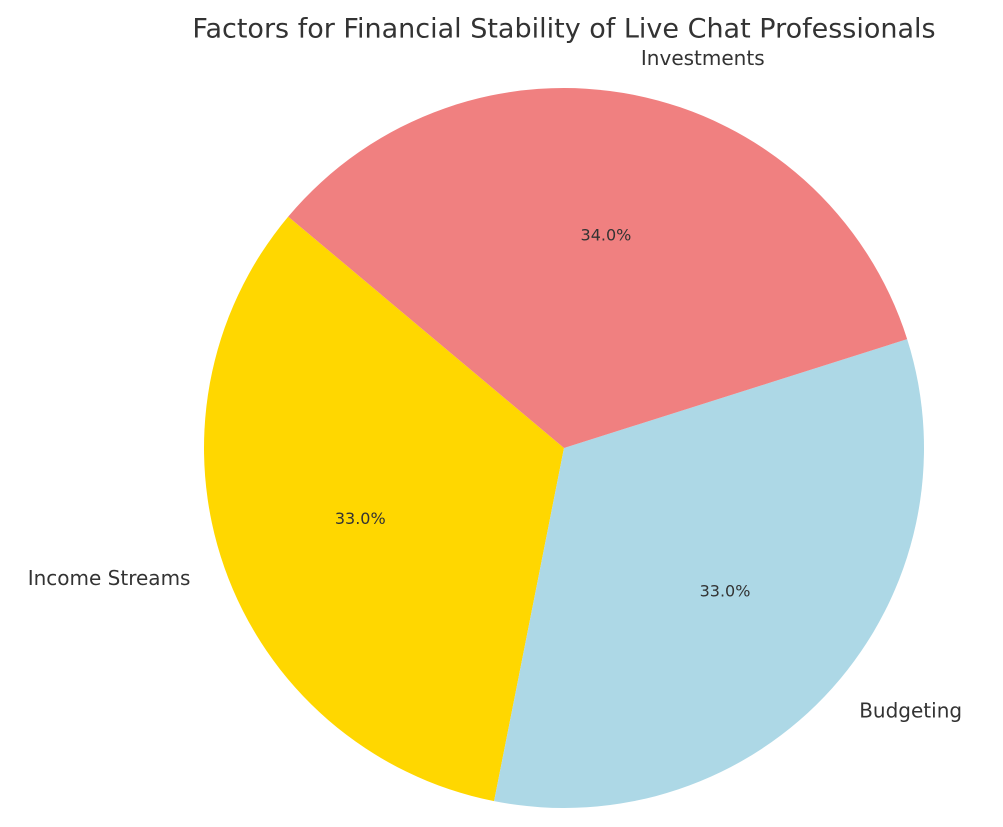 This screenshot has height=827, width=1003. Describe the element at coordinates (606, 235) in the screenshot. I see `value-label: 34.0%` at that location.